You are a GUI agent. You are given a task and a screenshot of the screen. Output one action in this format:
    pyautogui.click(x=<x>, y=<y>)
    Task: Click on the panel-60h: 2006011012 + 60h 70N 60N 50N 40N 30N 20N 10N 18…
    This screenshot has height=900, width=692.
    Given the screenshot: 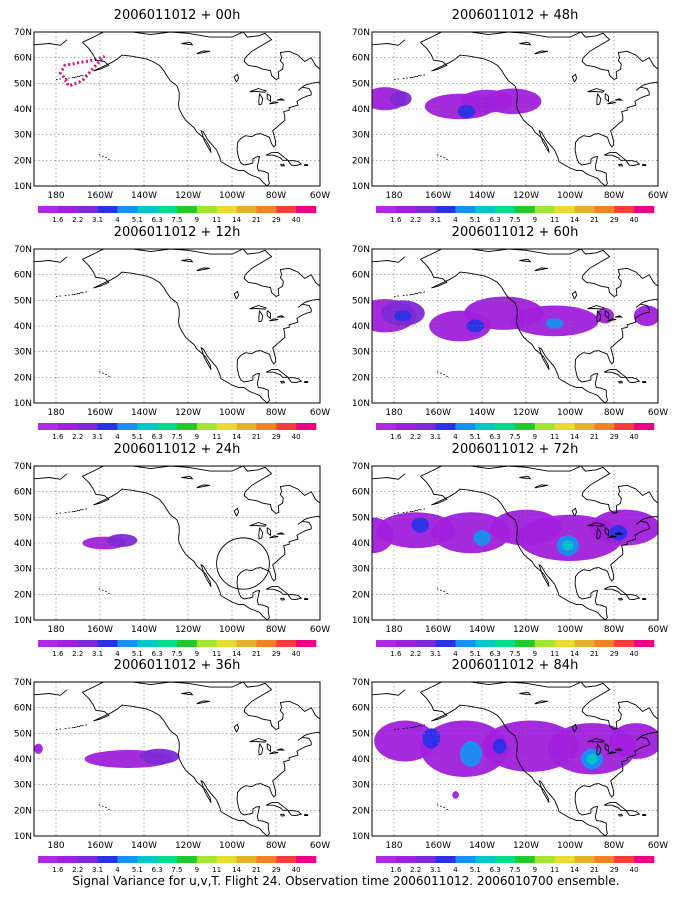 What is the action you would take?
    pyautogui.click(x=515, y=333)
    